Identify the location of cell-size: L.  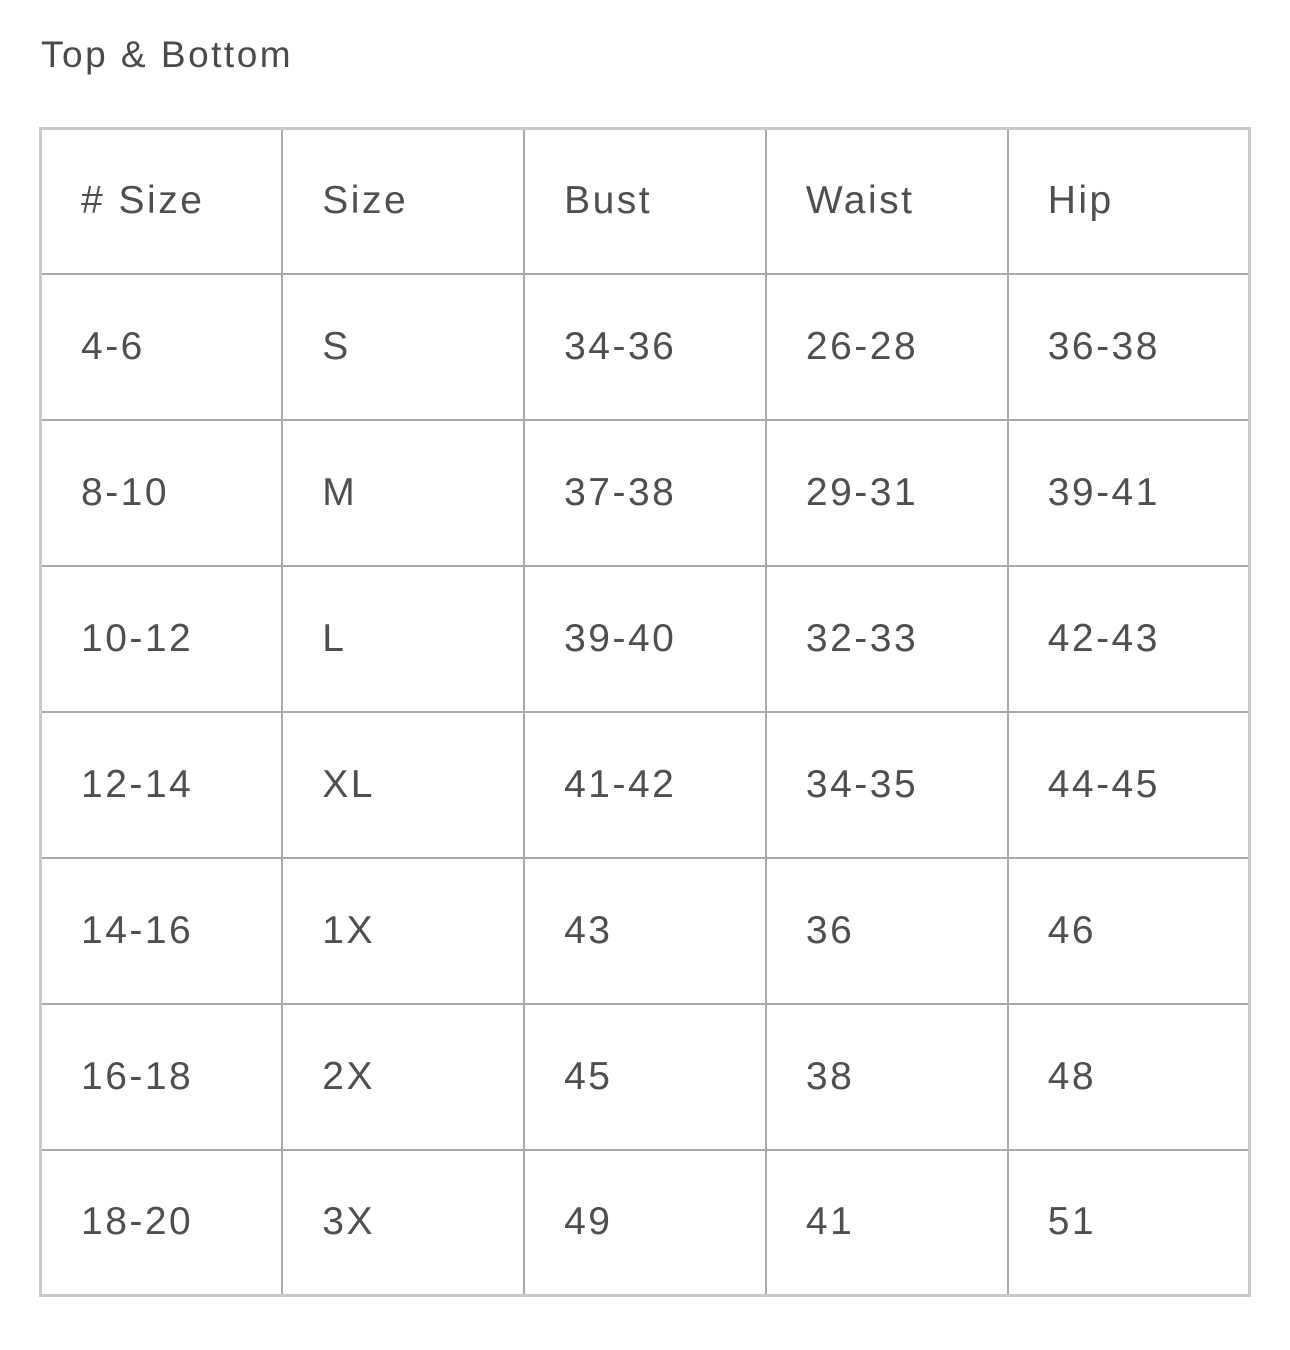
(403, 638).